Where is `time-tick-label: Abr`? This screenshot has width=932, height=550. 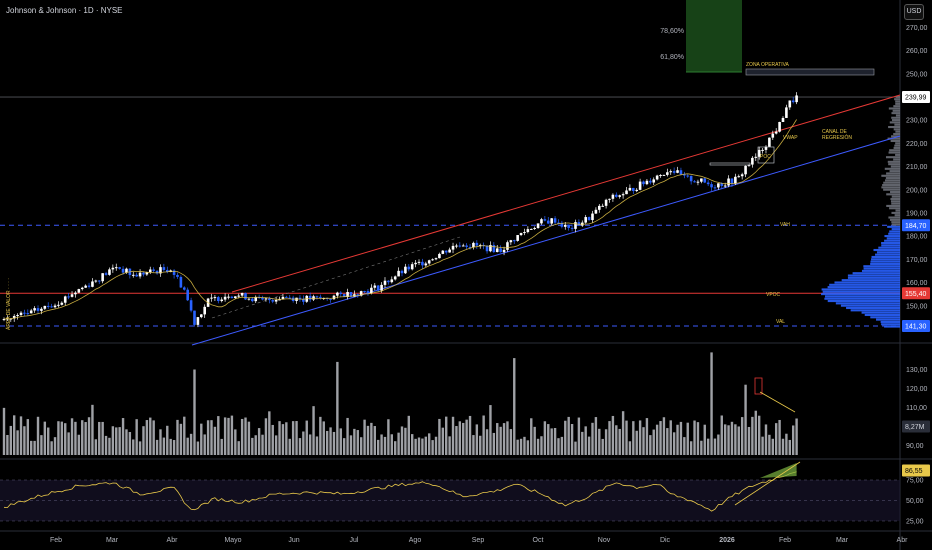 time-tick-label: Abr is located at coordinates (173, 540).